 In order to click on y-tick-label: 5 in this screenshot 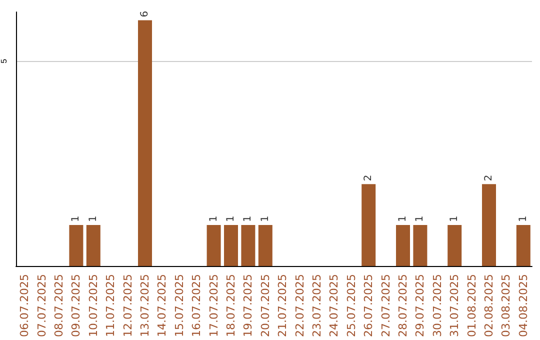, I will do `click(4, 61)`.